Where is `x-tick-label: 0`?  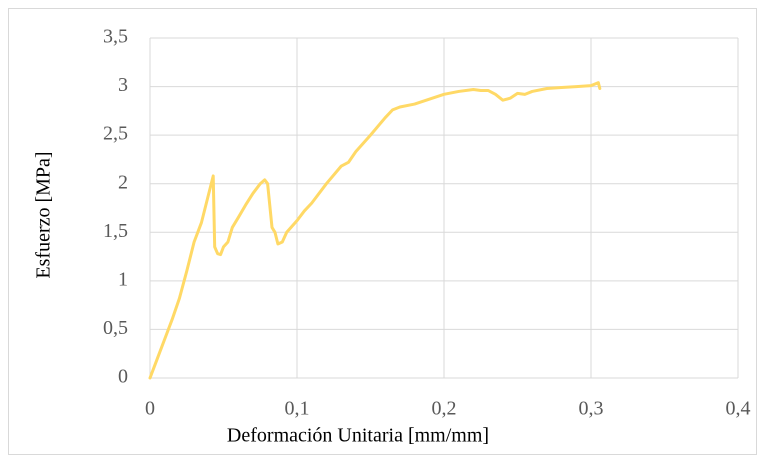
x-tick-label: 0 is located at coordinates (150, 409).